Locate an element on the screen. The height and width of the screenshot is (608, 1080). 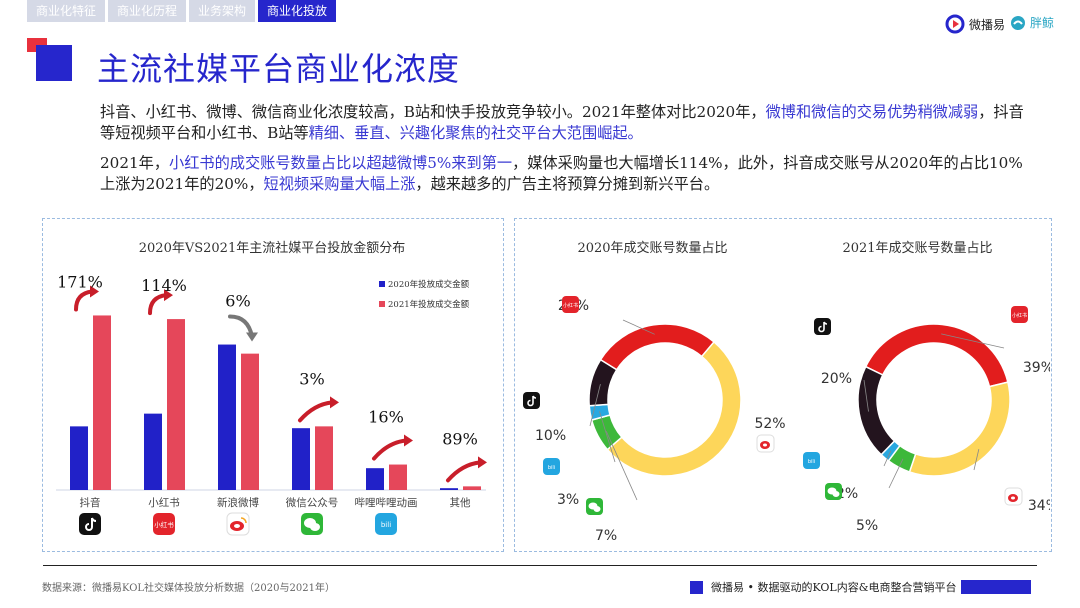
slice-percent-label: 20% is located at coordinates (836, 379).